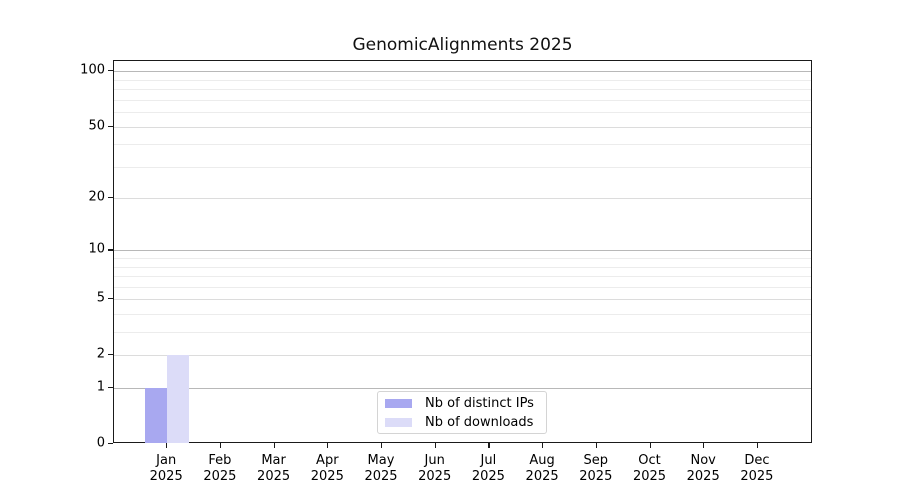 The width and height of the screenshot is (900, 500). Describe the element at coordinates (543, 445) in the screenshot. I see `x-tick-mark-aug` at that location.